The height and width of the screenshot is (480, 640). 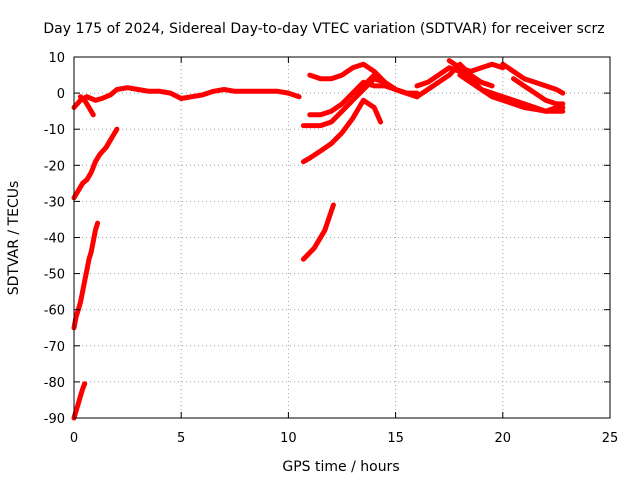 What do you see at coordinates (288, 438) in the screenshot?
I see `x-tick-label: 10` at bounding box center [288, 438].